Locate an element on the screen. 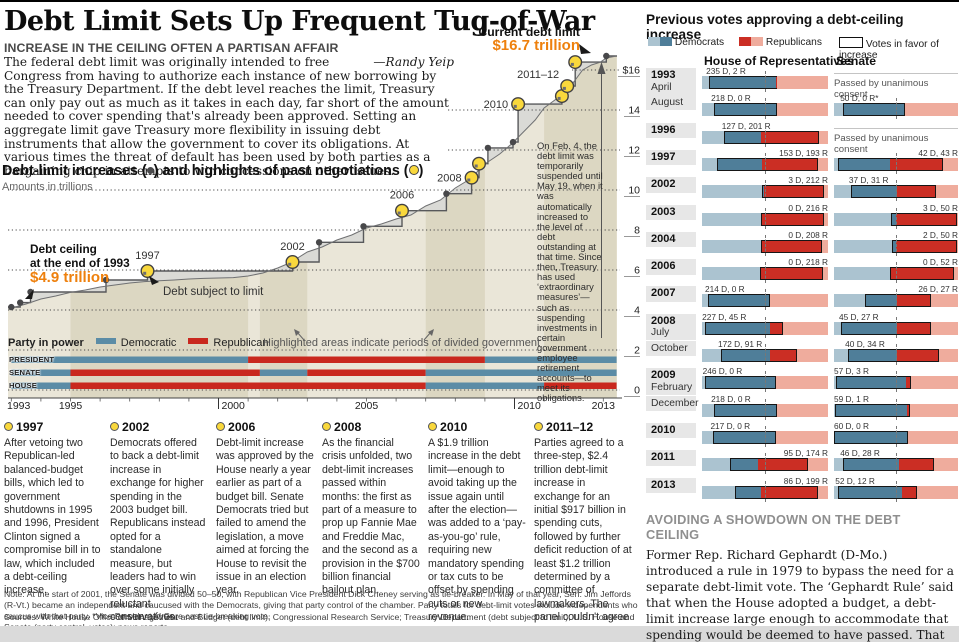  house-vote-cell: 0 D, 208 R is located at coordinates (765, 244).